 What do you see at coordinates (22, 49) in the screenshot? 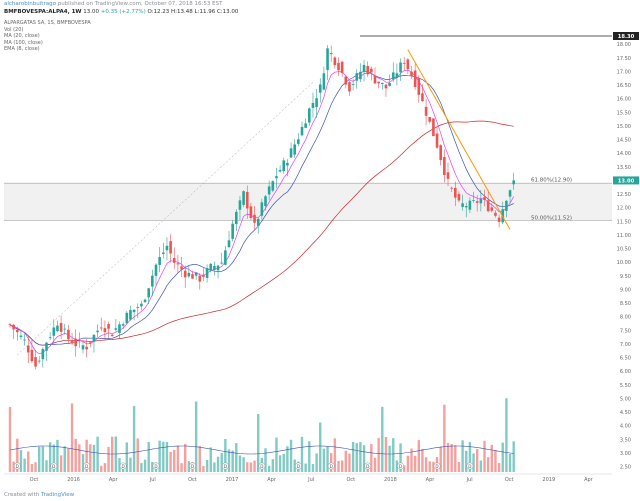
I see `legend-item-ema8: EMA (8, close)` at bounding box center [22, 49].